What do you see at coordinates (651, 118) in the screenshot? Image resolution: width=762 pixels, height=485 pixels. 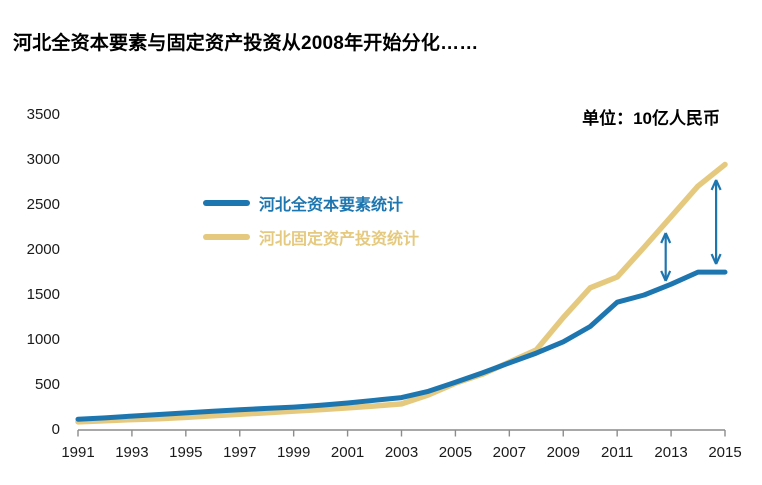 I see `unit-label: 单位：10亿人民币` at bounding box center [651, 118].